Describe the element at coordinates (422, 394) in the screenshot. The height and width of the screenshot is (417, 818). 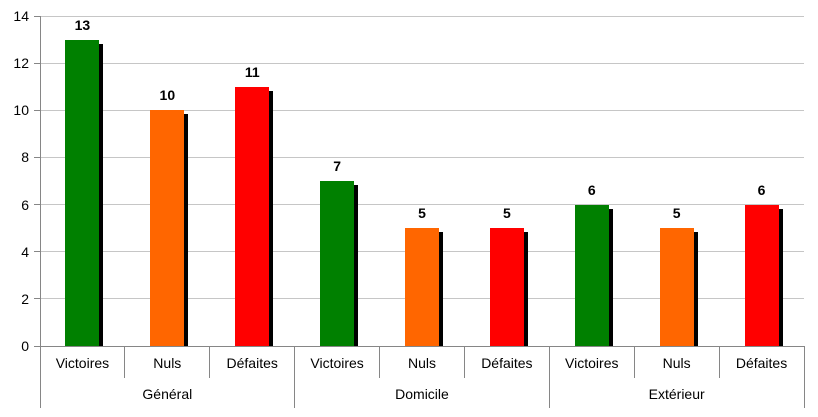
I see `group-label: Domicile` at that location.